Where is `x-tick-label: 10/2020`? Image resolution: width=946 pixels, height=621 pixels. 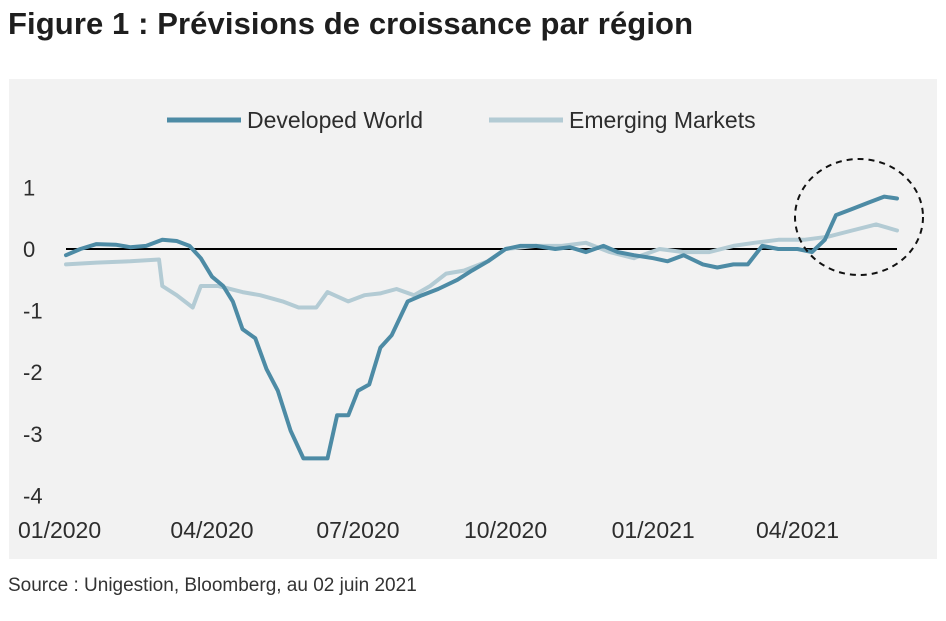 x-tick-label: 10/2020 is located at coordinates (505, 530).